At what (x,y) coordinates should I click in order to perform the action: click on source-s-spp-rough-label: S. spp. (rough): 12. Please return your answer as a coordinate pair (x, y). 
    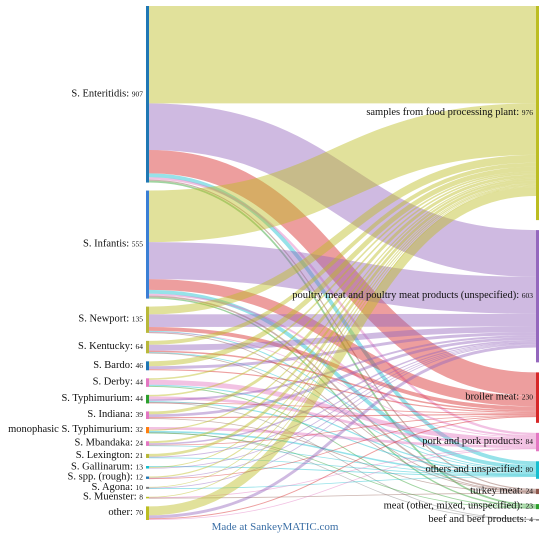
    Looking at the image, I should click on (106, 477).